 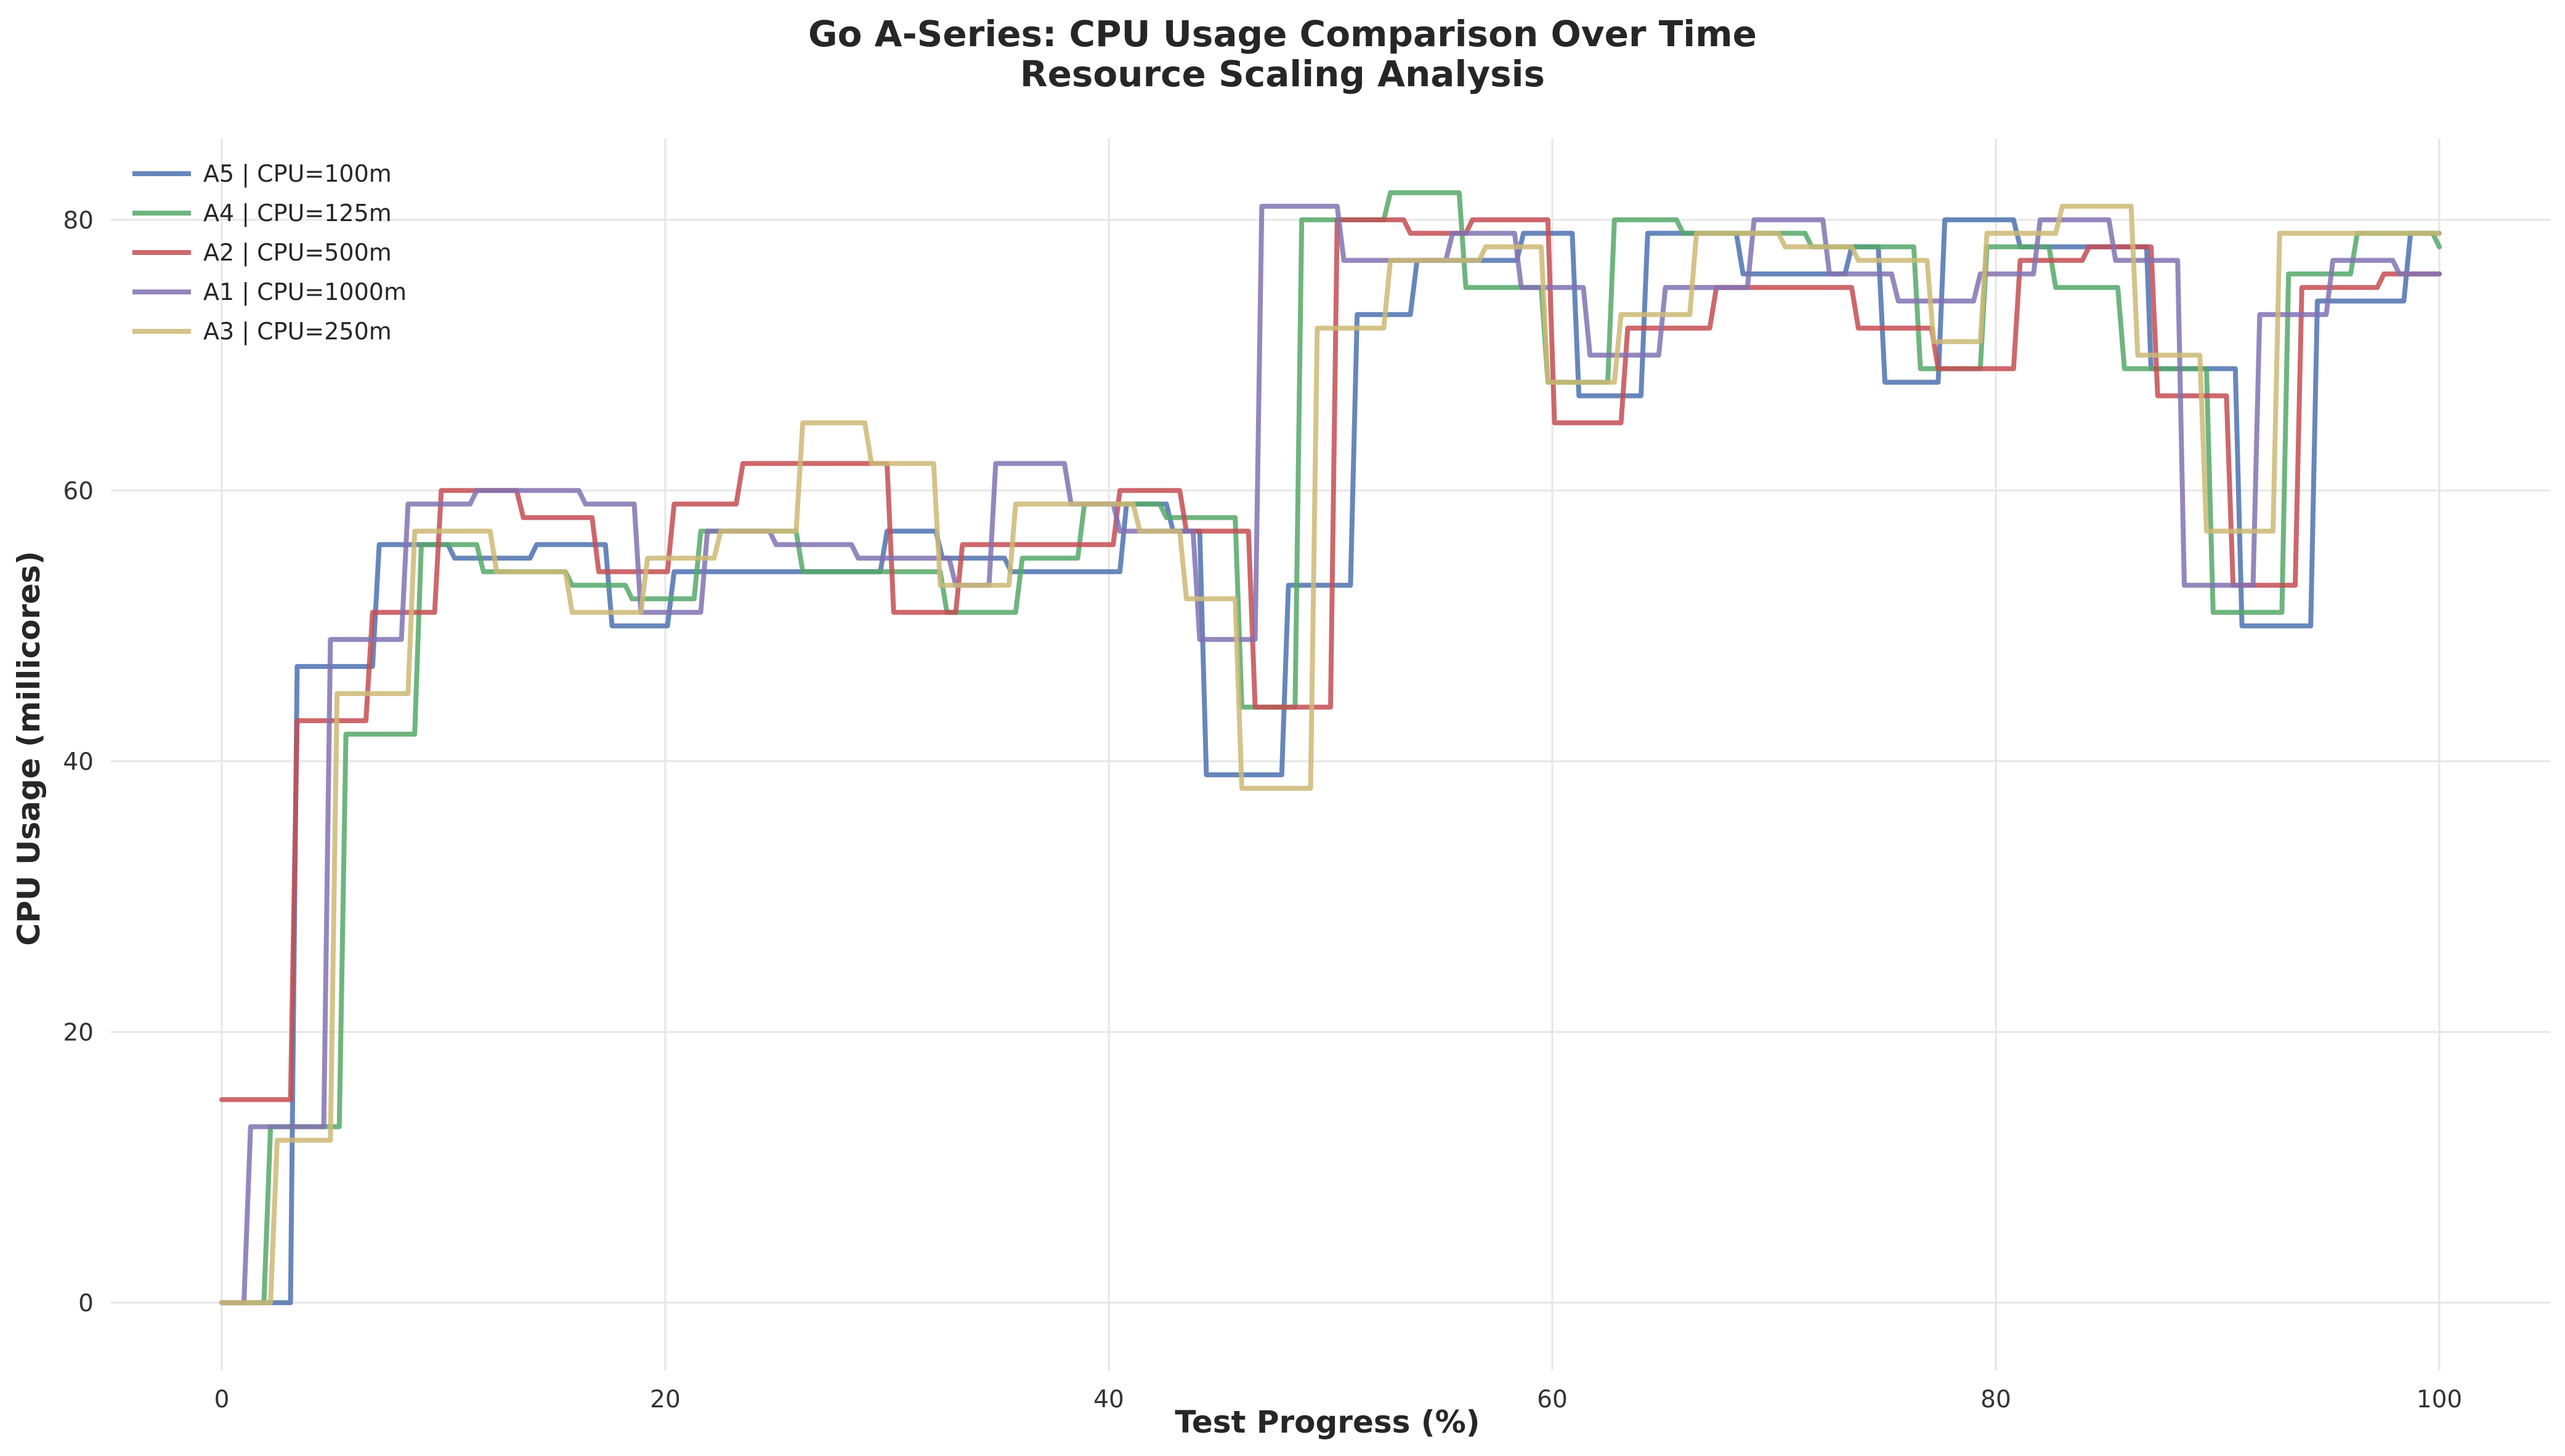 I want to click on legend-entry: A3 | CPU=250m, so click(x=297, y=332).